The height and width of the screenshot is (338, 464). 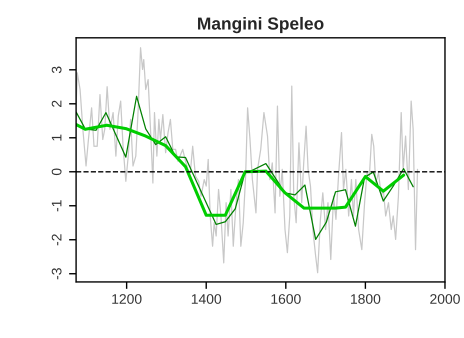 What do you see at coordinates (207, 299) in the screenshot?
I see `x-tick-label: 1400` at bounding box center [207, 299].